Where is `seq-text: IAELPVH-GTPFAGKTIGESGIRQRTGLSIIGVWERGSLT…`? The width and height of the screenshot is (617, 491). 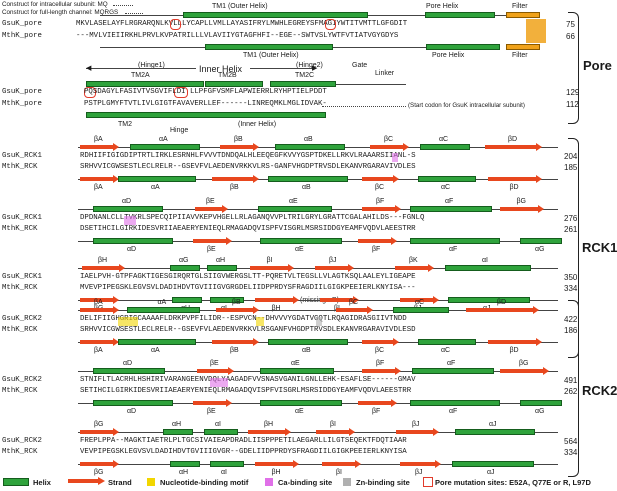
seq-text: IAELPVH-GTPFAGKTIGESGIRQRTGLSIIGVWERGSLT… is located at coordinates (248, 277).